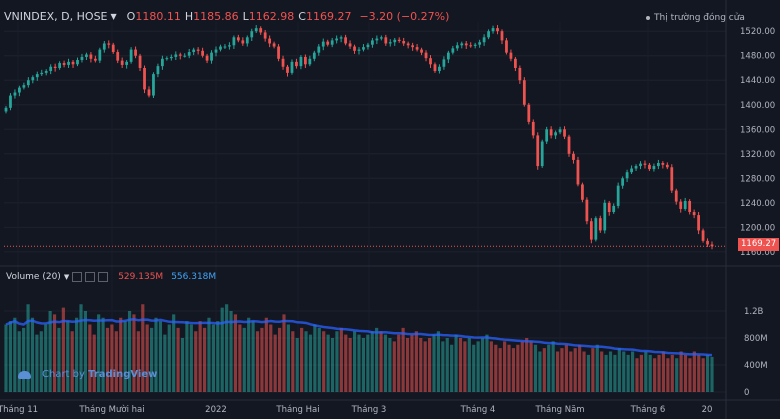 This screenshot has width=780, height=419. I want to click on symbol-title: VNINDEX, D, HOSE, so click(56, 16).